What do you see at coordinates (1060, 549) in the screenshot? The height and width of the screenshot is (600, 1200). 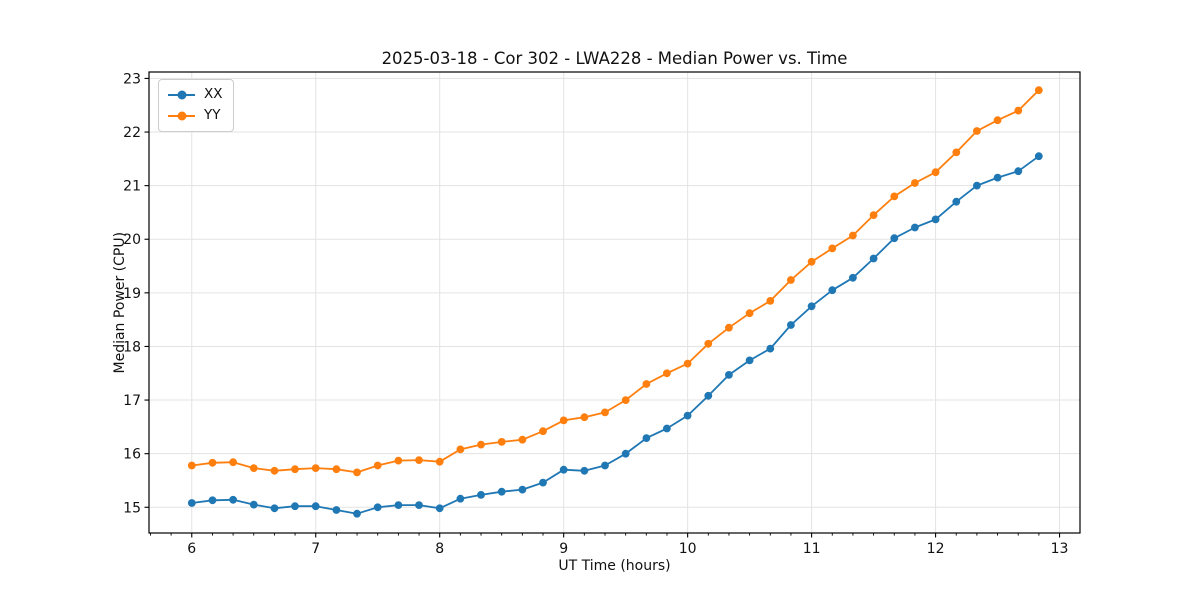 I see `x-tick-label: 13` at bounding box center [1060, 549].